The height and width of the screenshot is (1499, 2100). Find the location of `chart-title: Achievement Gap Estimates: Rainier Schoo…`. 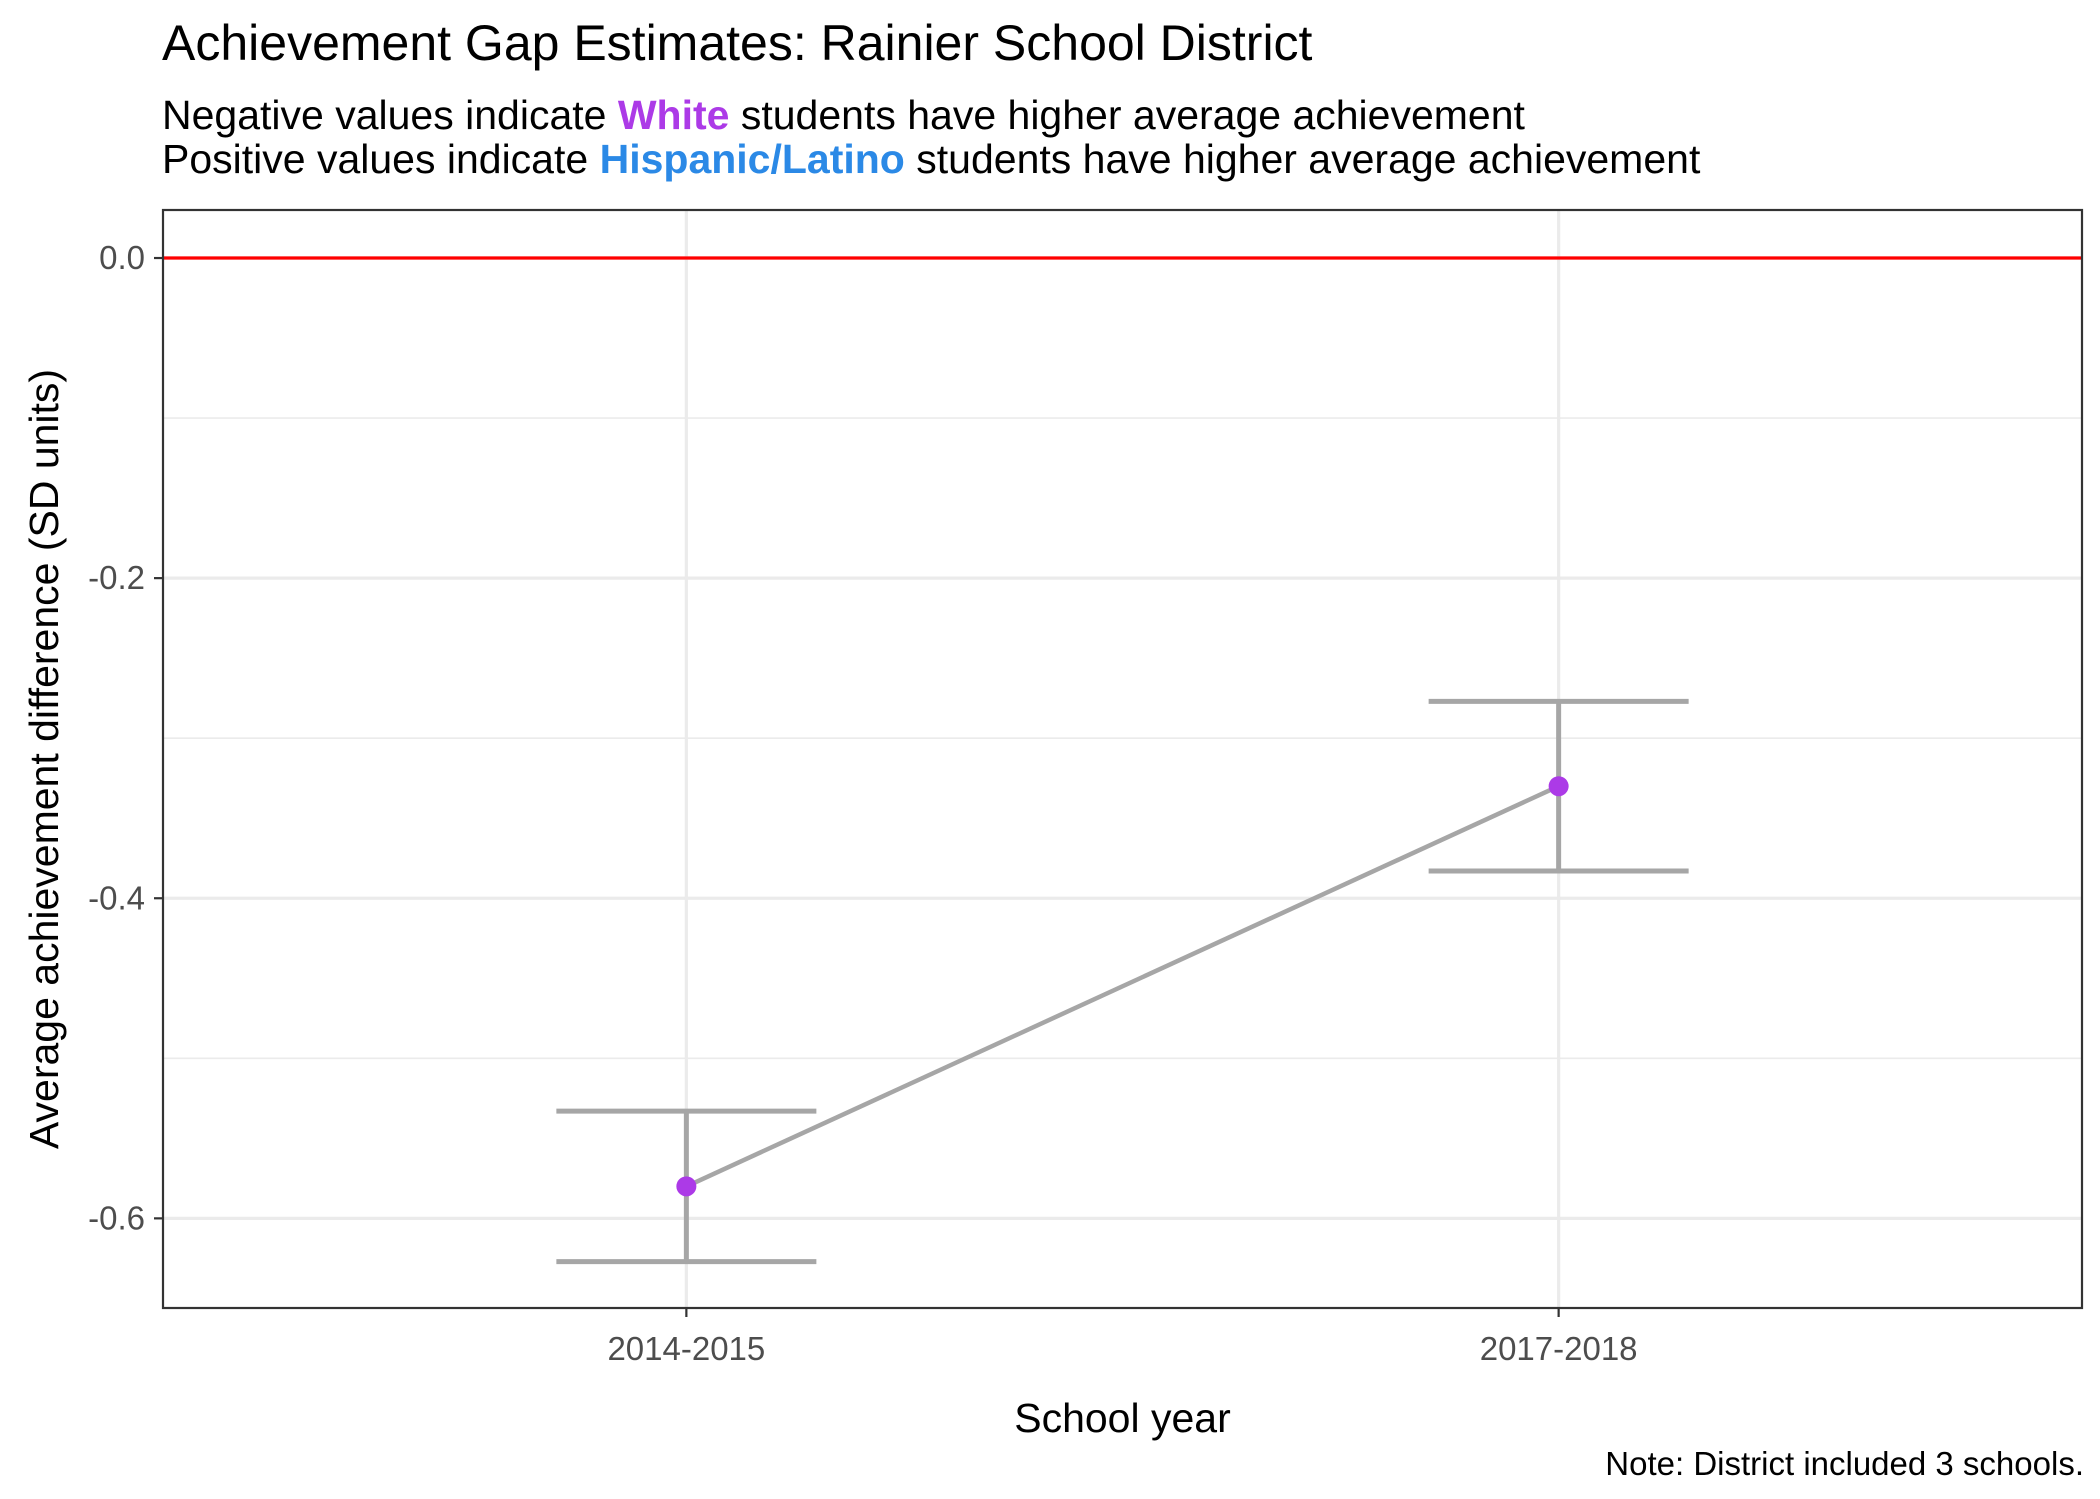

chart-title: Achievement Gap Estimates: Rainier Schoo… is located at coordinates (737, 43).